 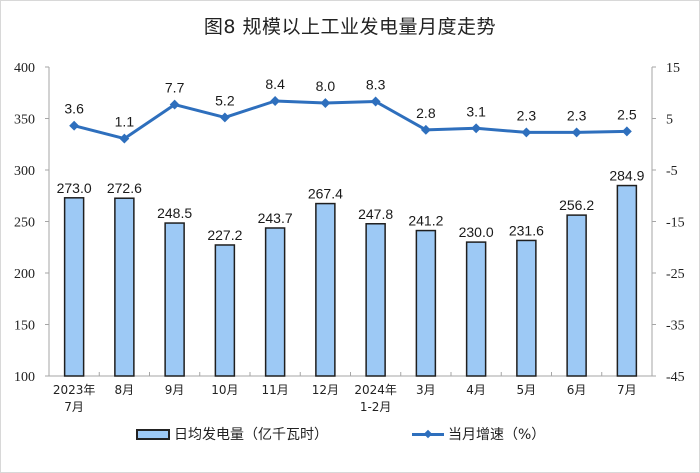 I want to click on right-axis-tick-label: -5, so click(x=672, y=171).